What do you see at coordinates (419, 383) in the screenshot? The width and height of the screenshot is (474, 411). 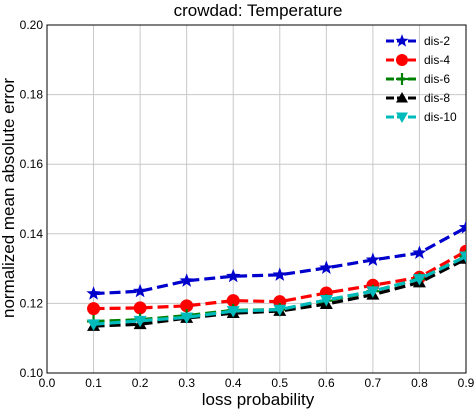 I see `x-tick-label: 0.8` at bounding box center [419, 383].